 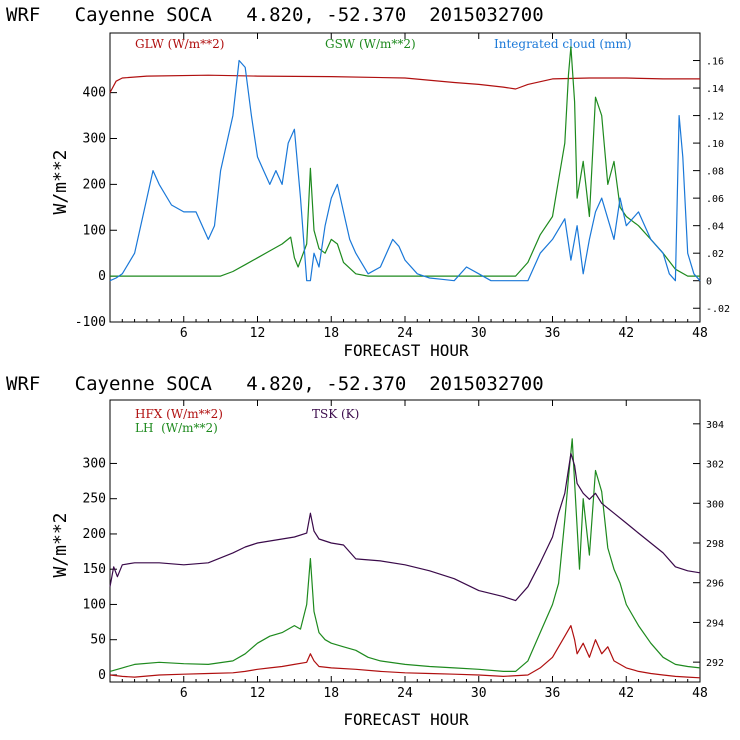 What do you see at coordinates (700, 693) in the screenshot?
I see `bottom-x-tick-label: 48` at bounding box center [700, 693].